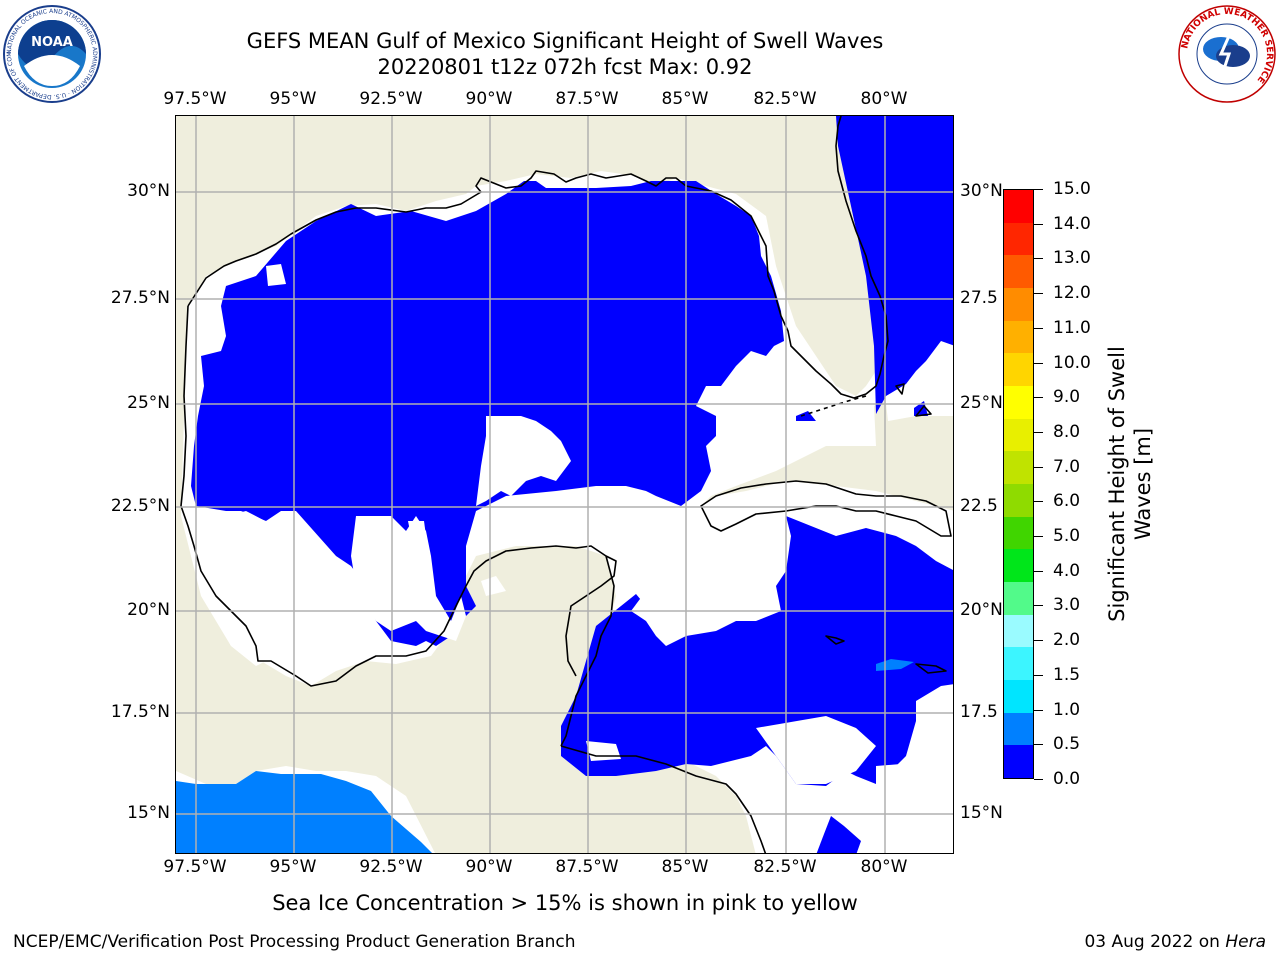  I want to click on footer-host: Hera, so click(1245, 942).